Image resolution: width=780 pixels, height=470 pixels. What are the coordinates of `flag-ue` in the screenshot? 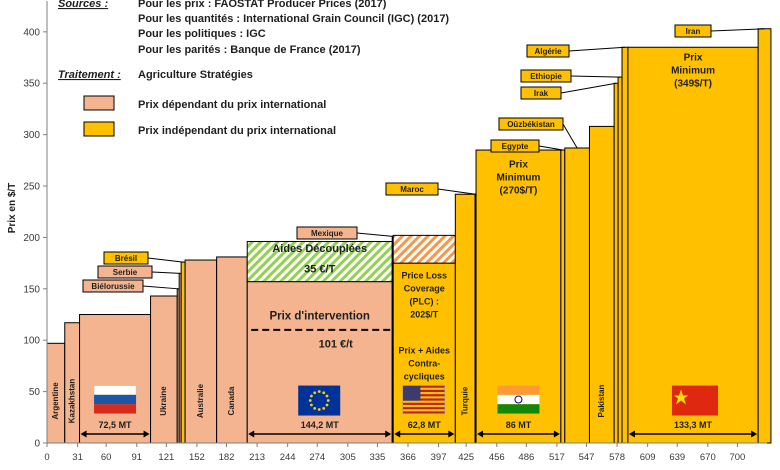 It's located at (319, 400).